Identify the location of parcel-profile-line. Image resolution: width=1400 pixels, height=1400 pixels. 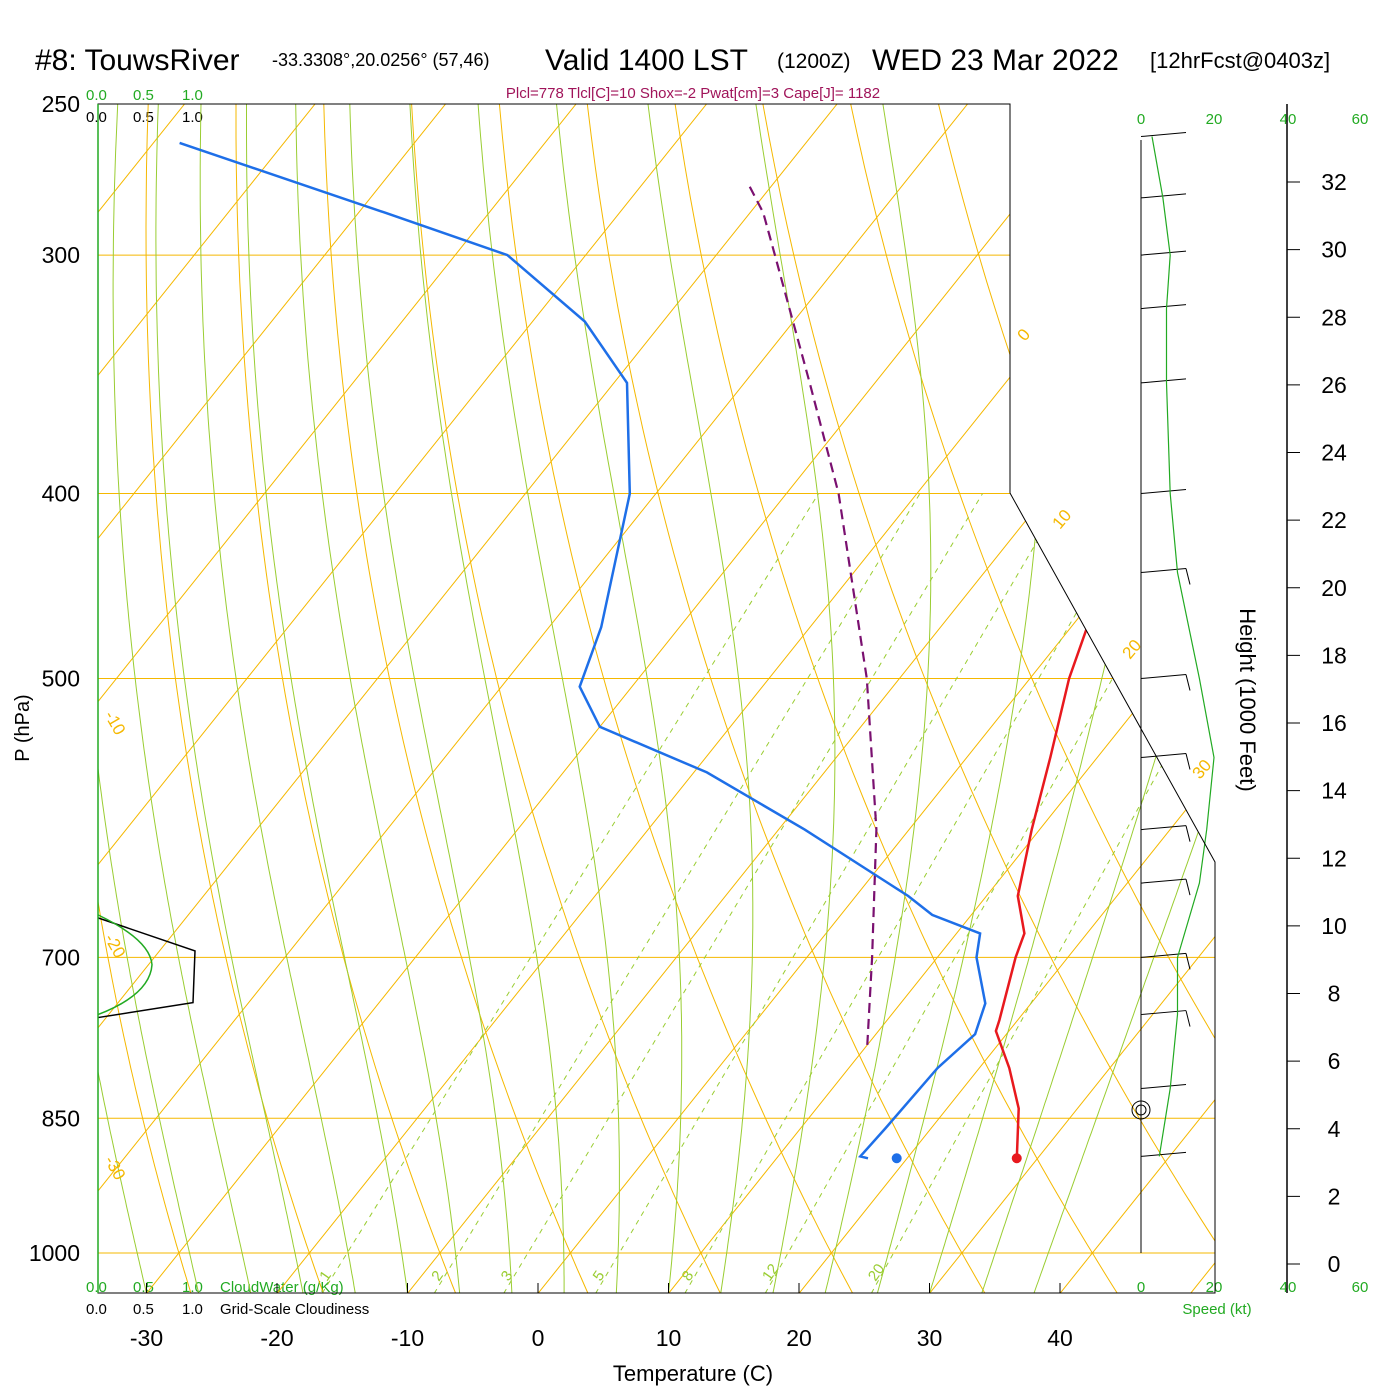
(812, 613).